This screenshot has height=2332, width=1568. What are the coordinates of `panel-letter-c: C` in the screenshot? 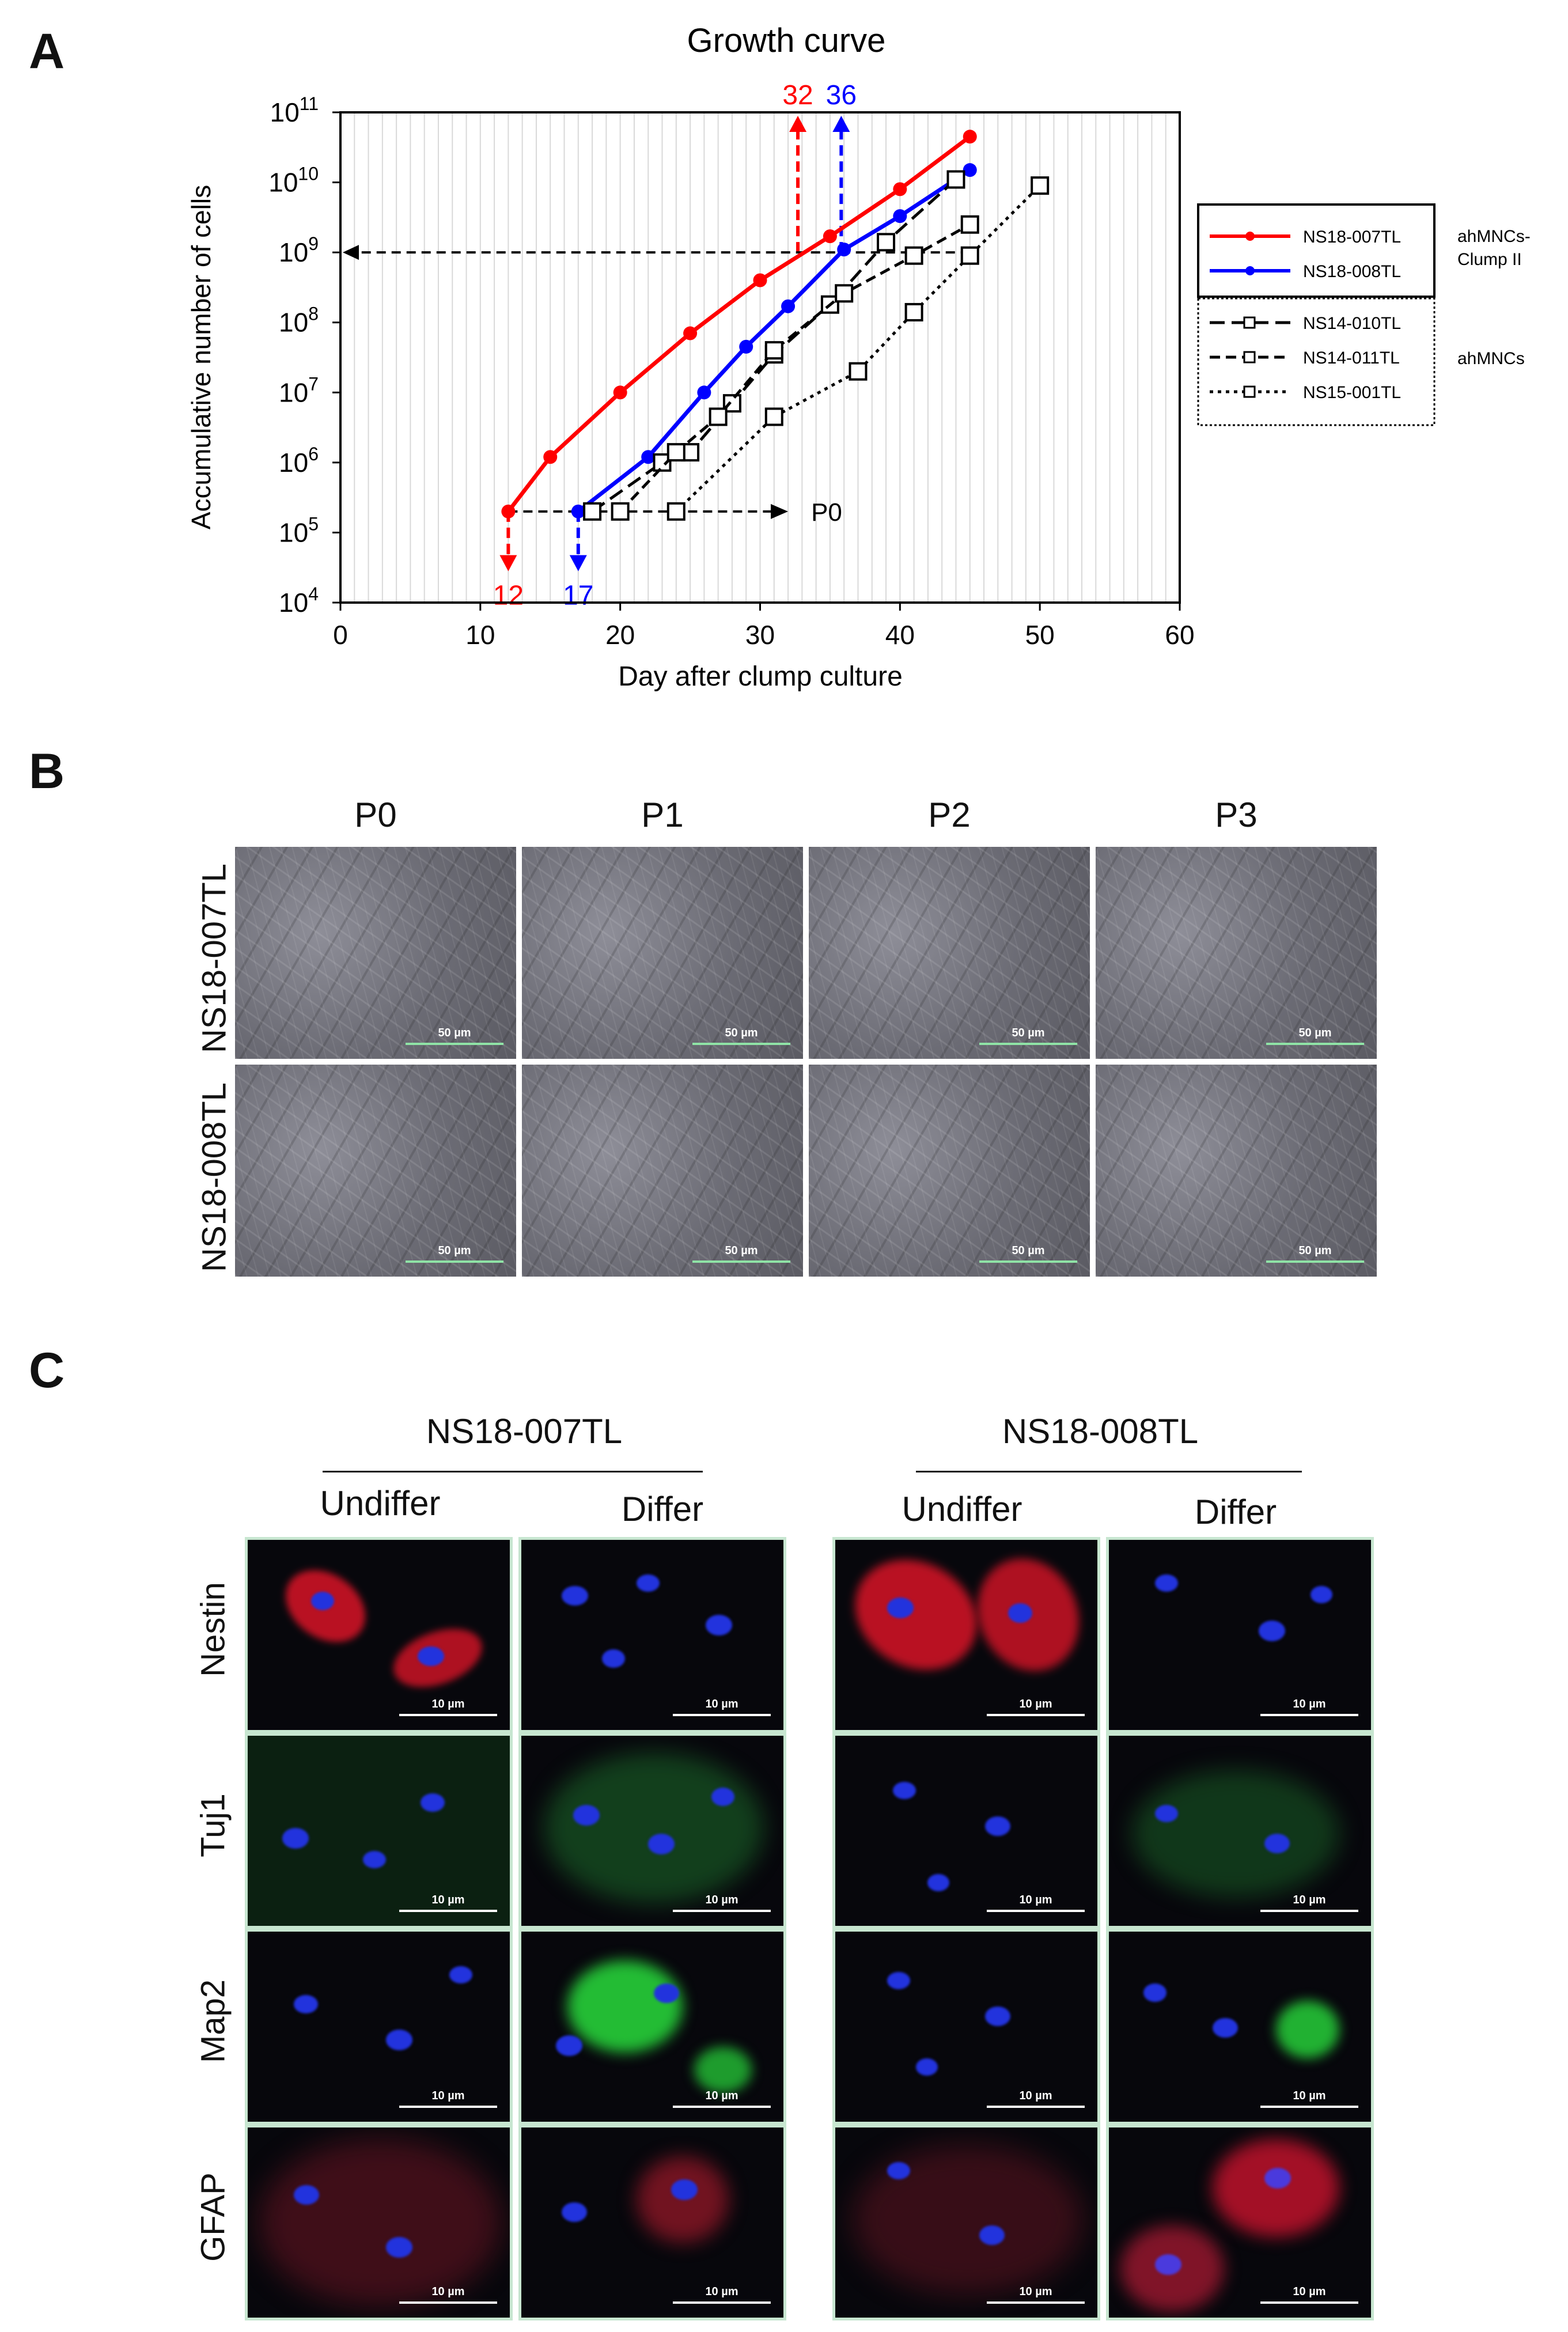 It's located at (47, 1370).